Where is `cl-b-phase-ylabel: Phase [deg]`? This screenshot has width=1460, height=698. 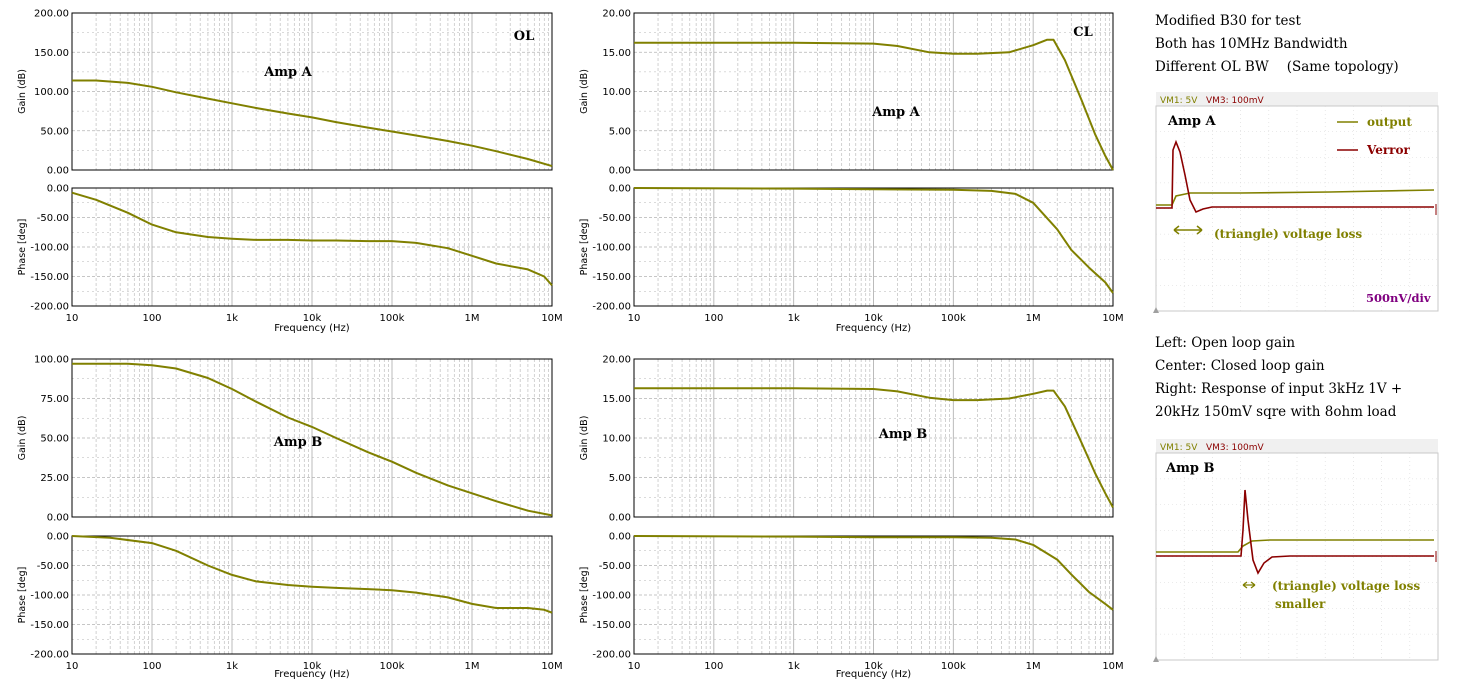 cl-b-phase-ylabel: Phase [deg] is located at coordinates (584, 595).